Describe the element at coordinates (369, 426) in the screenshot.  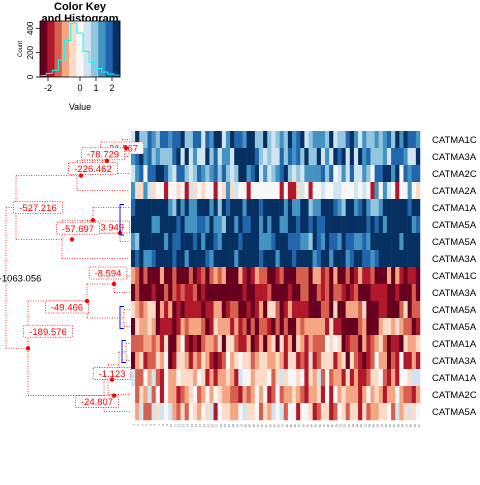
I see `column-label: 58` at that location.